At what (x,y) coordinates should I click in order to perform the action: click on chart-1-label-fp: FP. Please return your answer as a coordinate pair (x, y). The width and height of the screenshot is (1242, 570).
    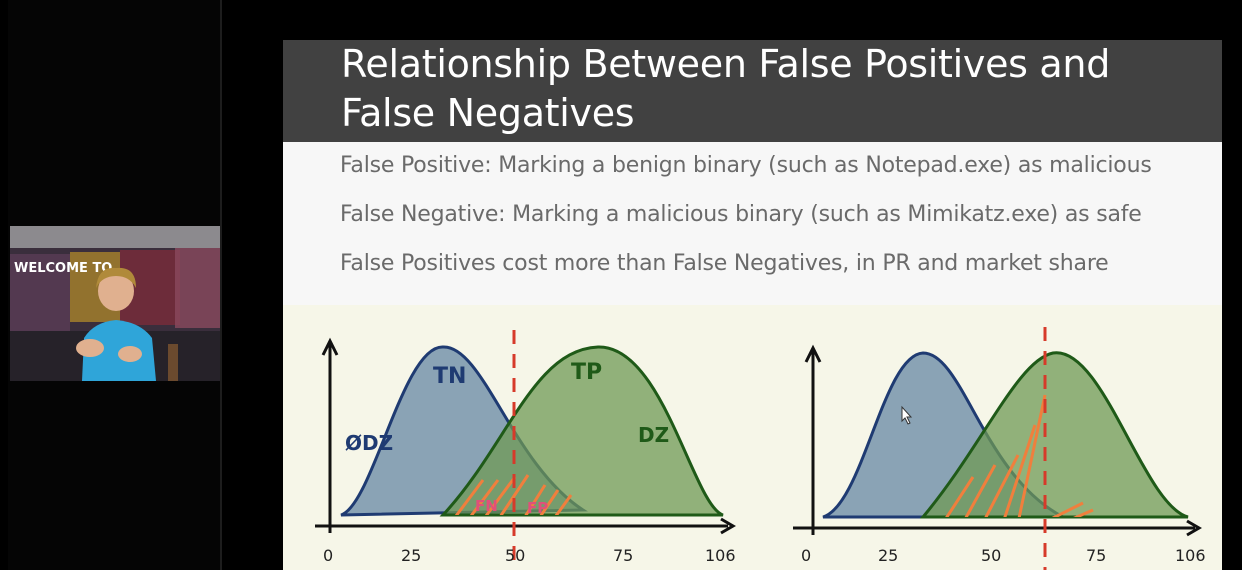
    Looking at the image, I should click on (537, 508).